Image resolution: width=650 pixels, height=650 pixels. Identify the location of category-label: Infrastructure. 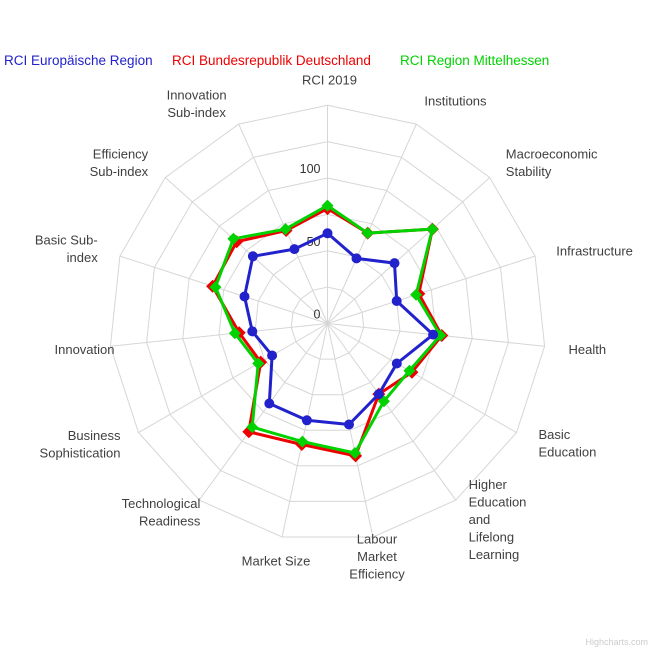
(594, 250).